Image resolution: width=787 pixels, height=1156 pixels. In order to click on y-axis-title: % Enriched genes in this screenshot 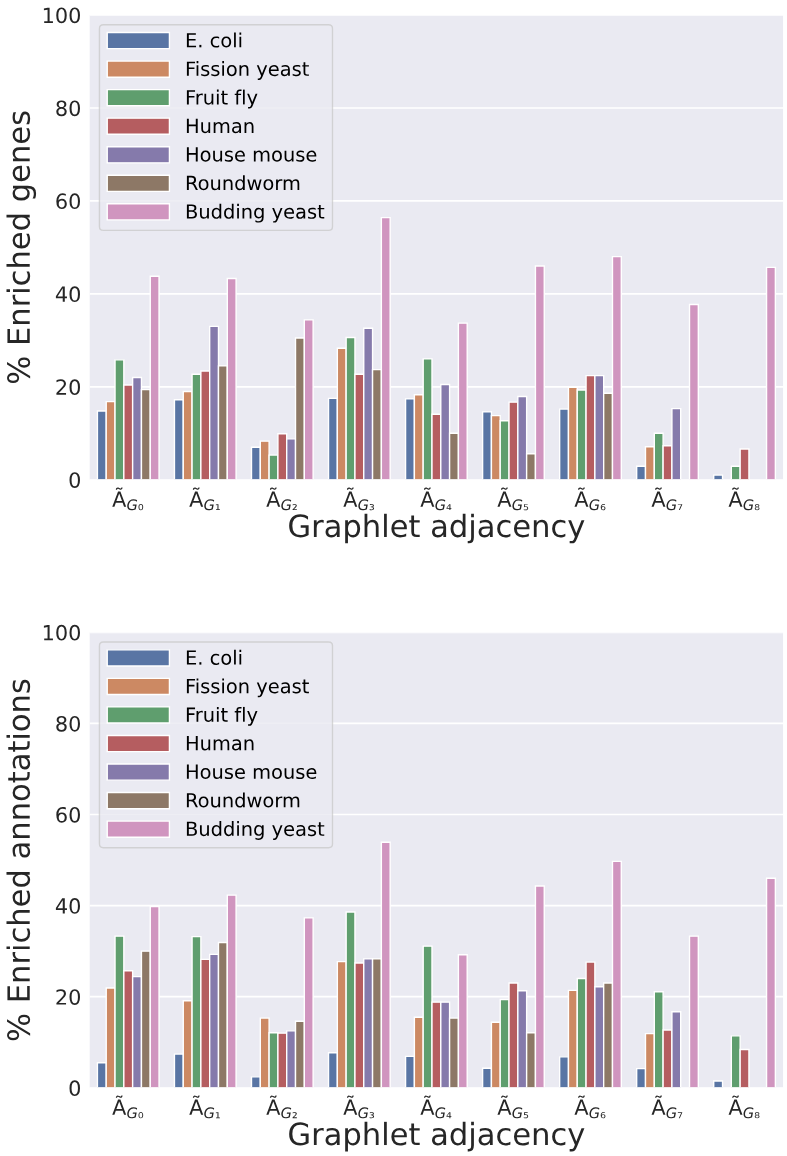, I will do `click(21, 247)`.